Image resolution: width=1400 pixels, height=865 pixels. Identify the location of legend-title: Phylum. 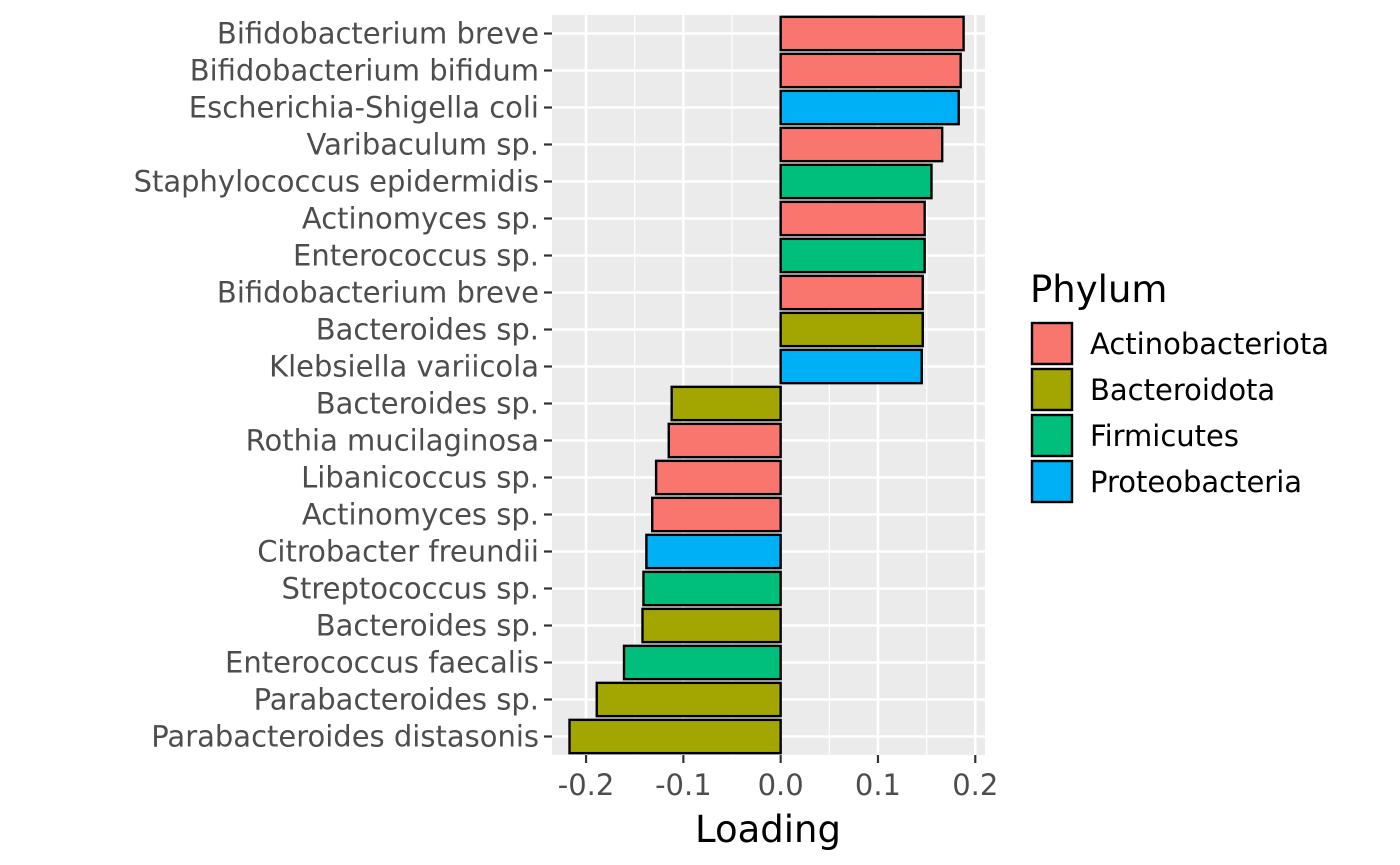
(1098, 289).